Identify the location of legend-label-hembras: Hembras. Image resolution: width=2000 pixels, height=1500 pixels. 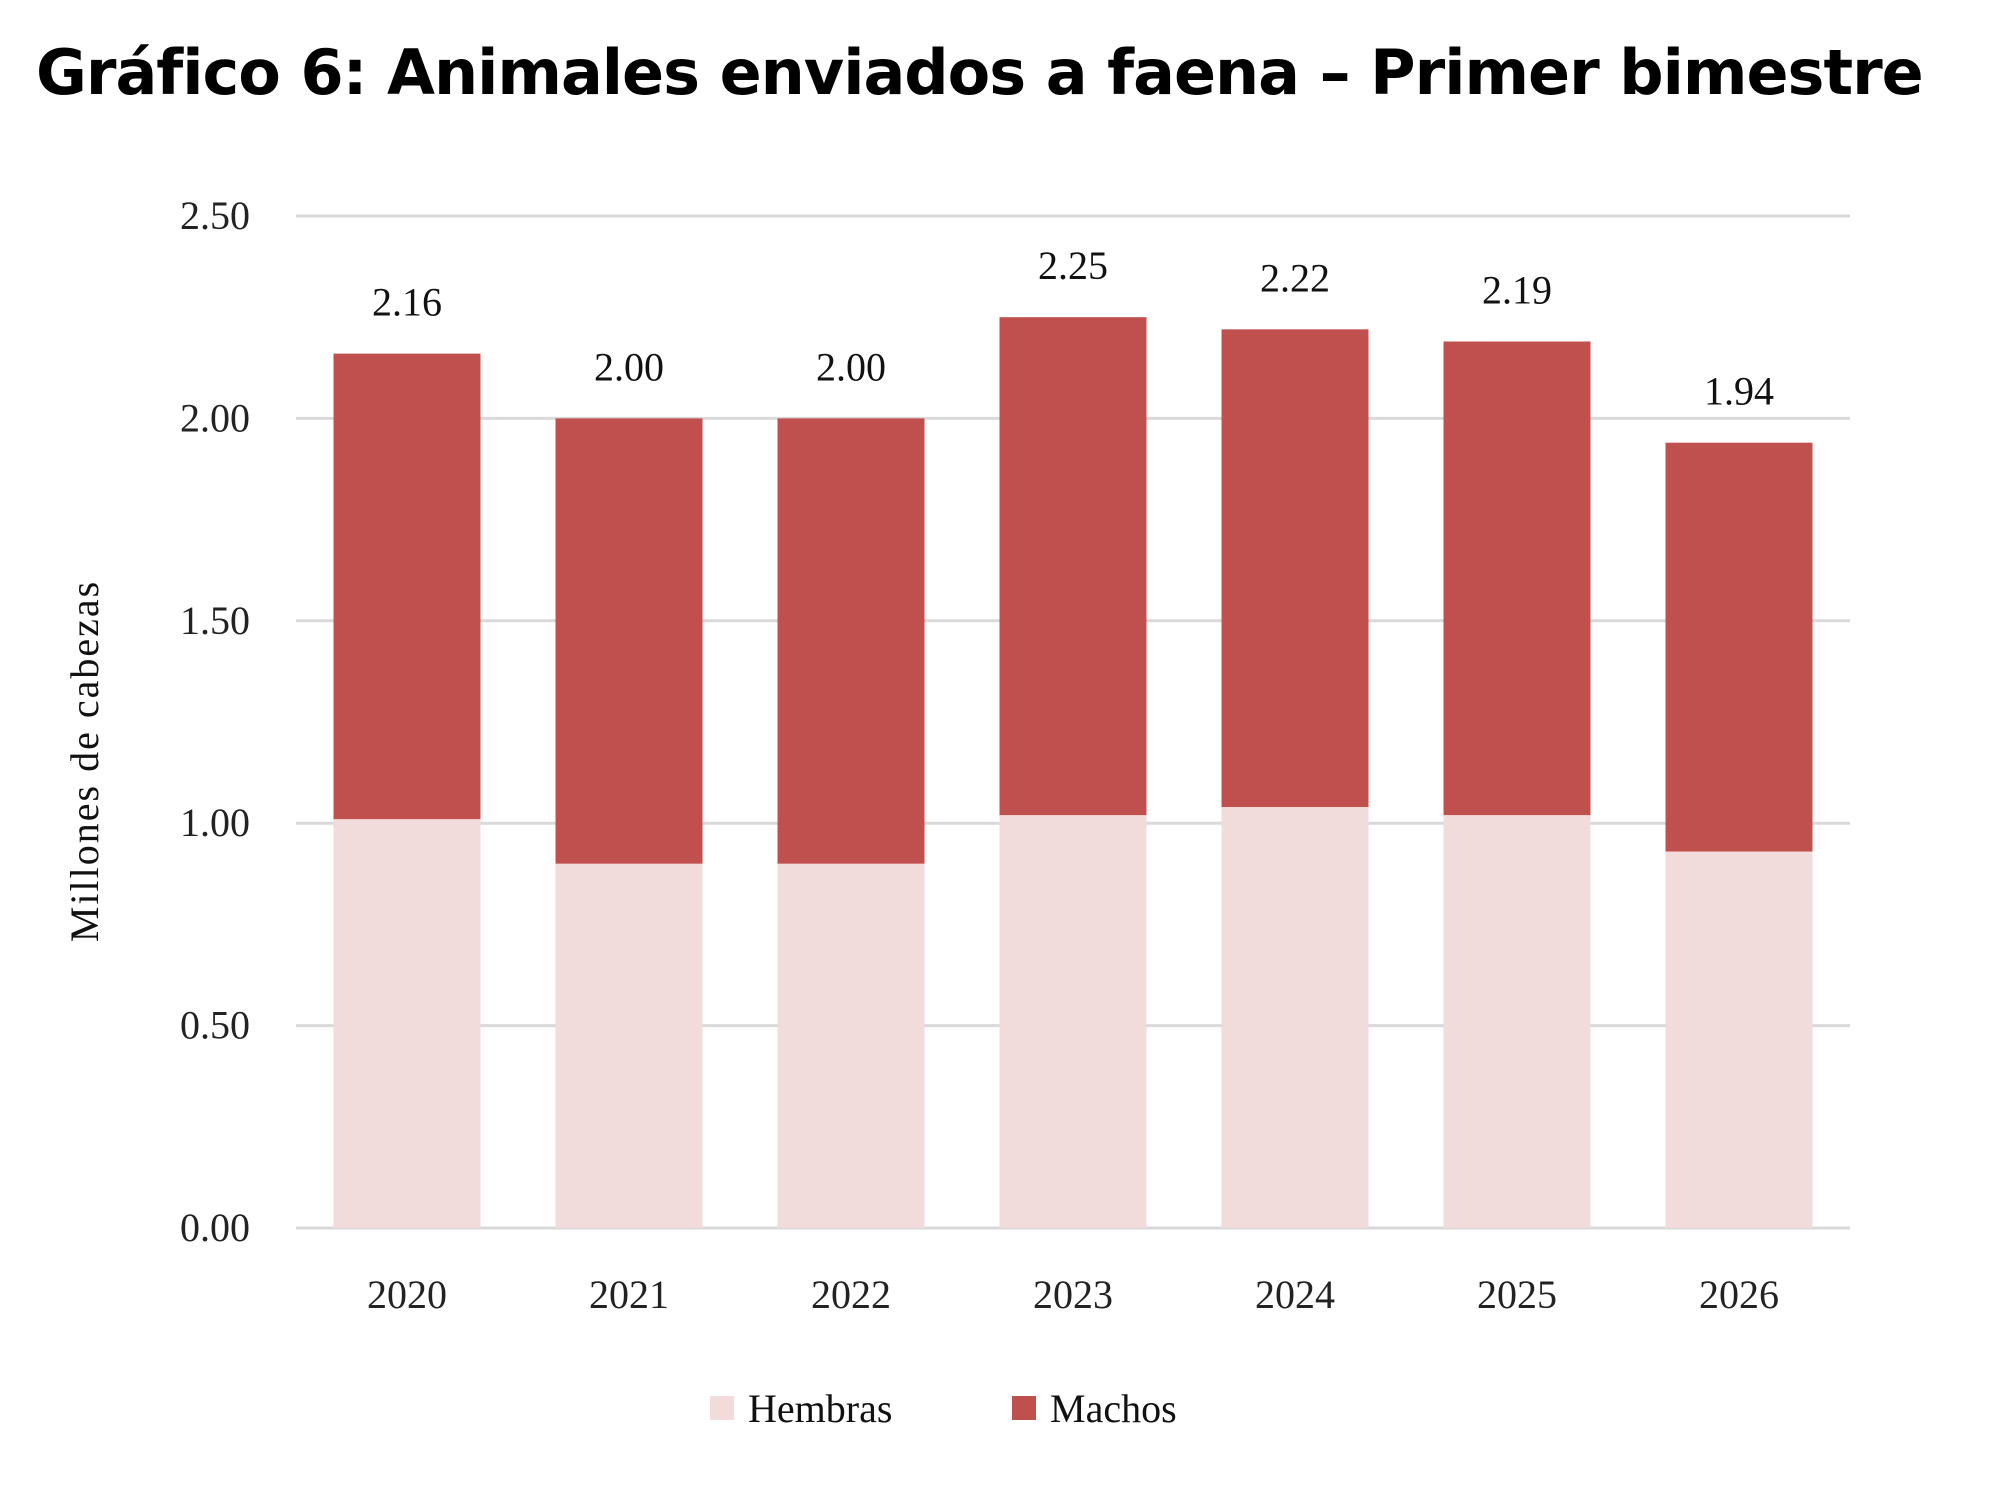
(820, 1408).